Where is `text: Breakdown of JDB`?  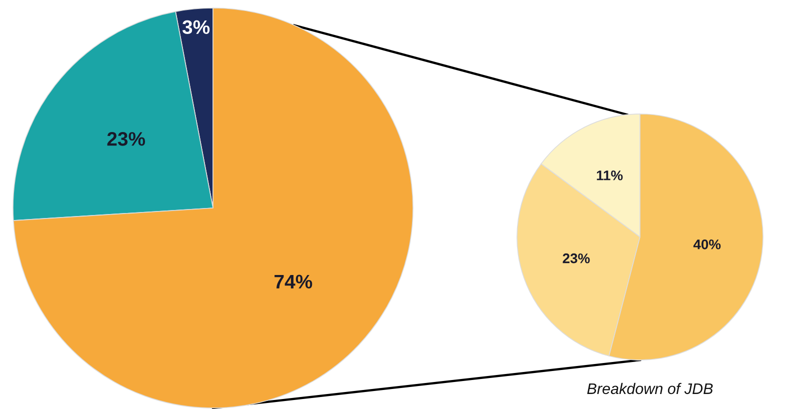 text: Breakdown of JDB is located at coordinates (650, 388).